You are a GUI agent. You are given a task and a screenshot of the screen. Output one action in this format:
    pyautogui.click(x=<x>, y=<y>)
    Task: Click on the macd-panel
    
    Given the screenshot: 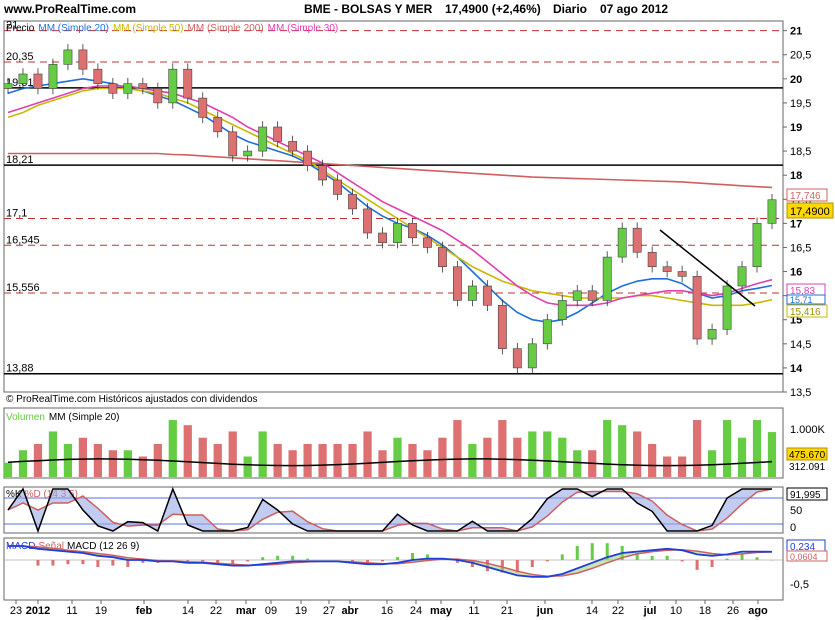 What is the action you would take?
    pyautogui.click(x=393, y=569)
    